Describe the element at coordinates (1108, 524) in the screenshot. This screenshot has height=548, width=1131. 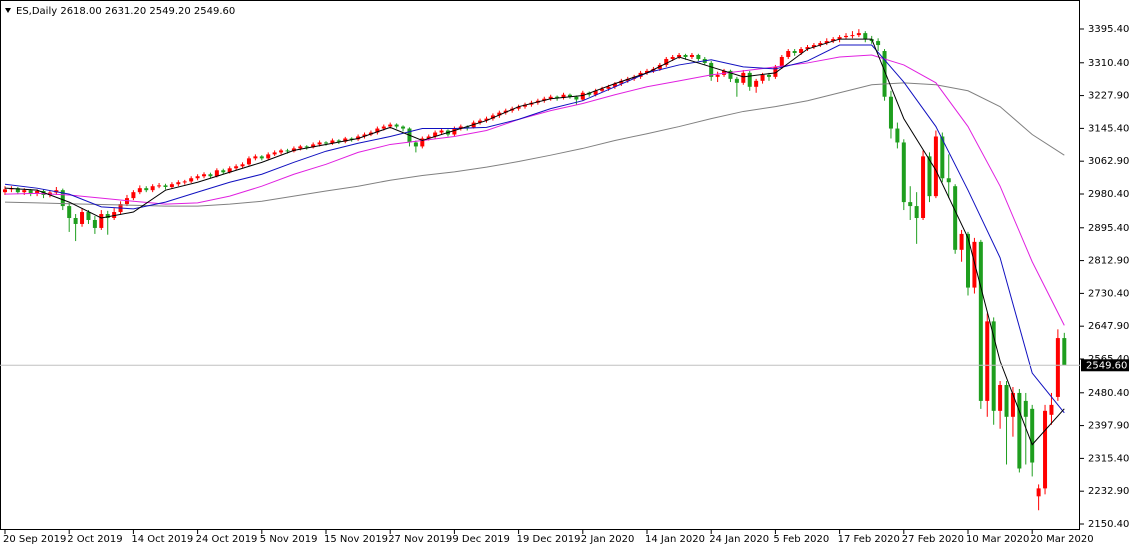
I see `y-tick-label: 2150.40` at that location.